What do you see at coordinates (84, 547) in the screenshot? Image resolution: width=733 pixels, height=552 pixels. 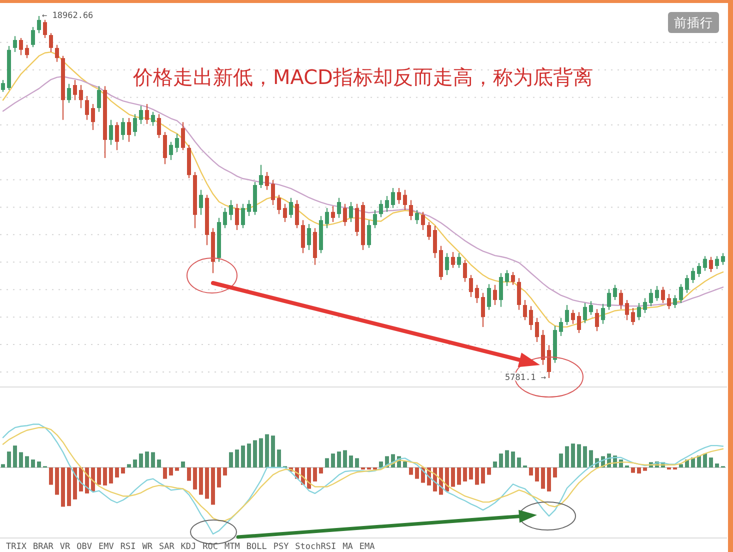 I see `text: OBV` at bounding box center [84, 547].